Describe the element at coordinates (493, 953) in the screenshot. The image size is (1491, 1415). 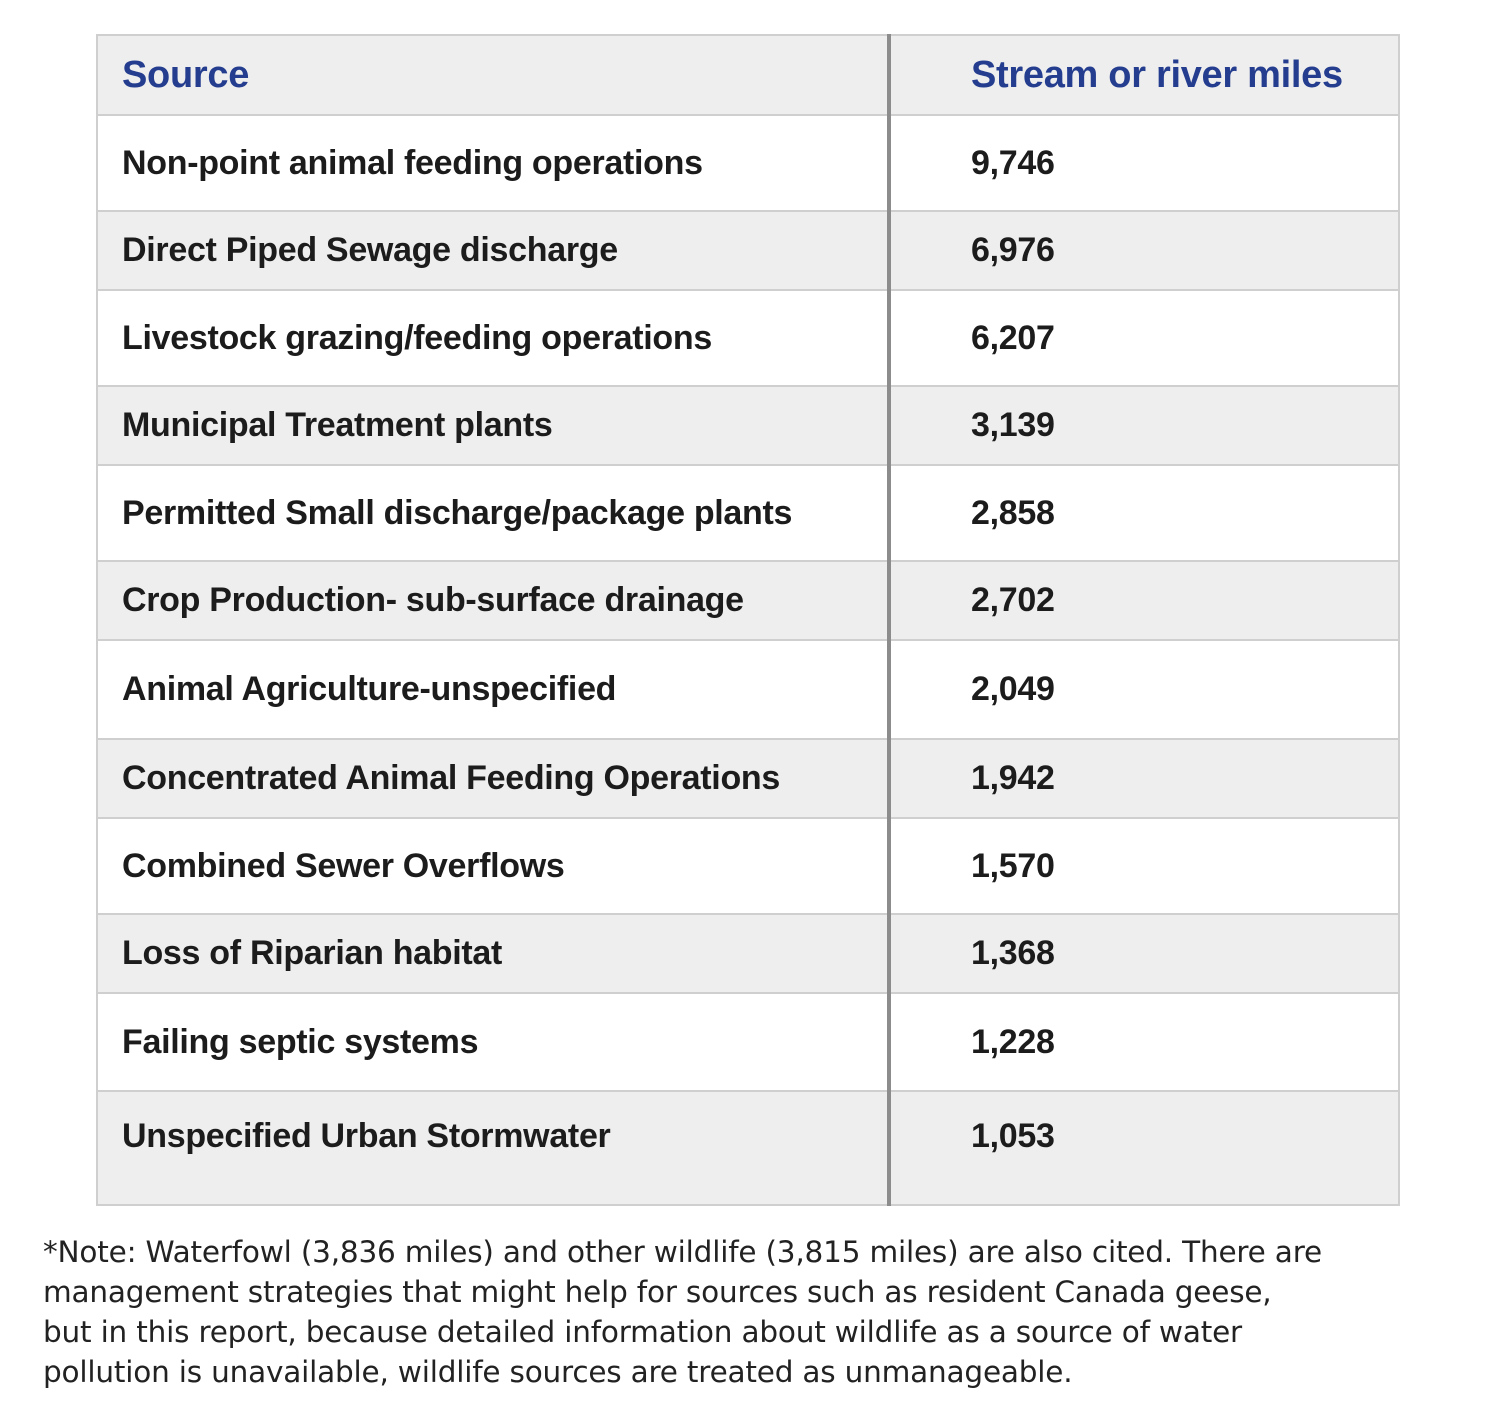
I see `source-cell: Loss of Riparian habitat` at that location.